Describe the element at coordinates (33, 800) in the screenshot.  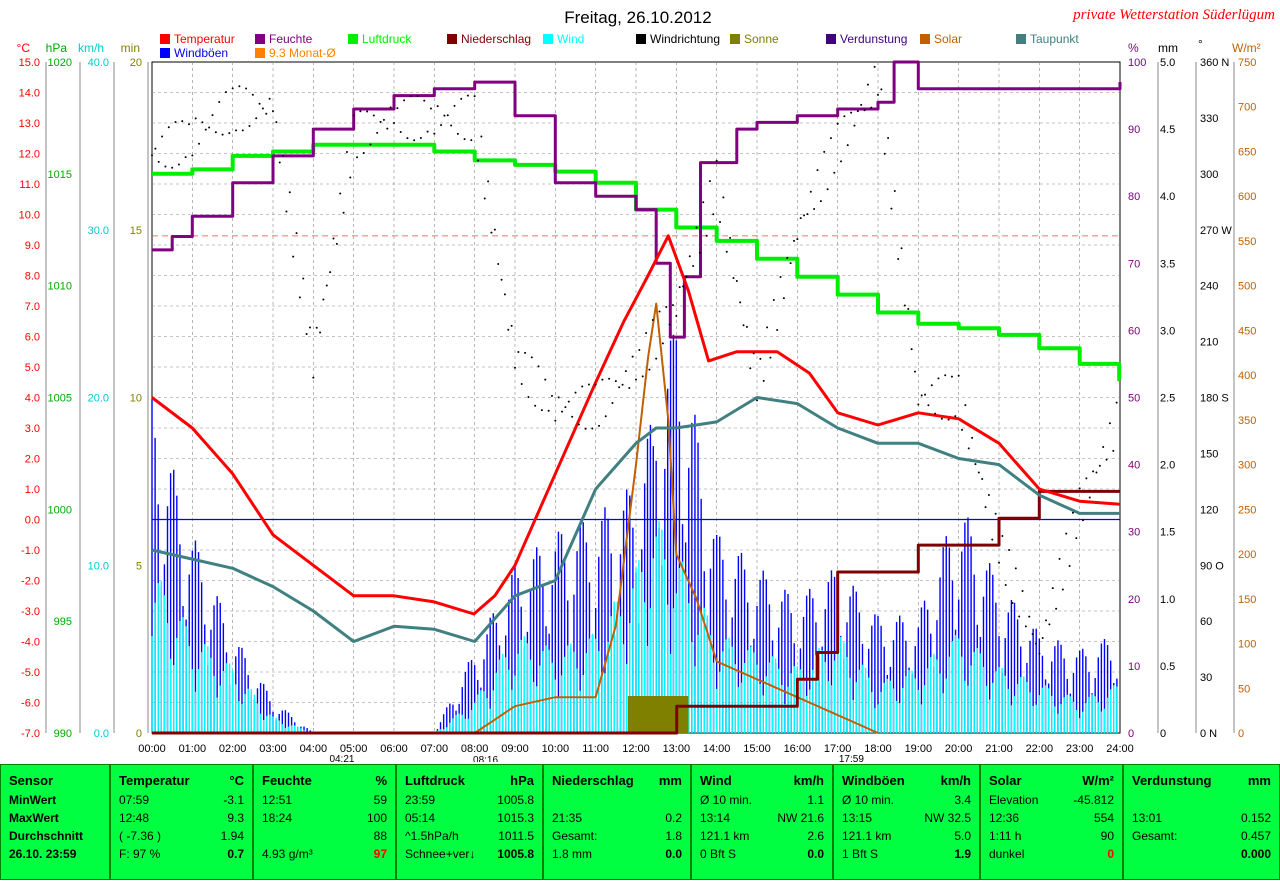
I see `table-cell-label: MinWert` at that location.